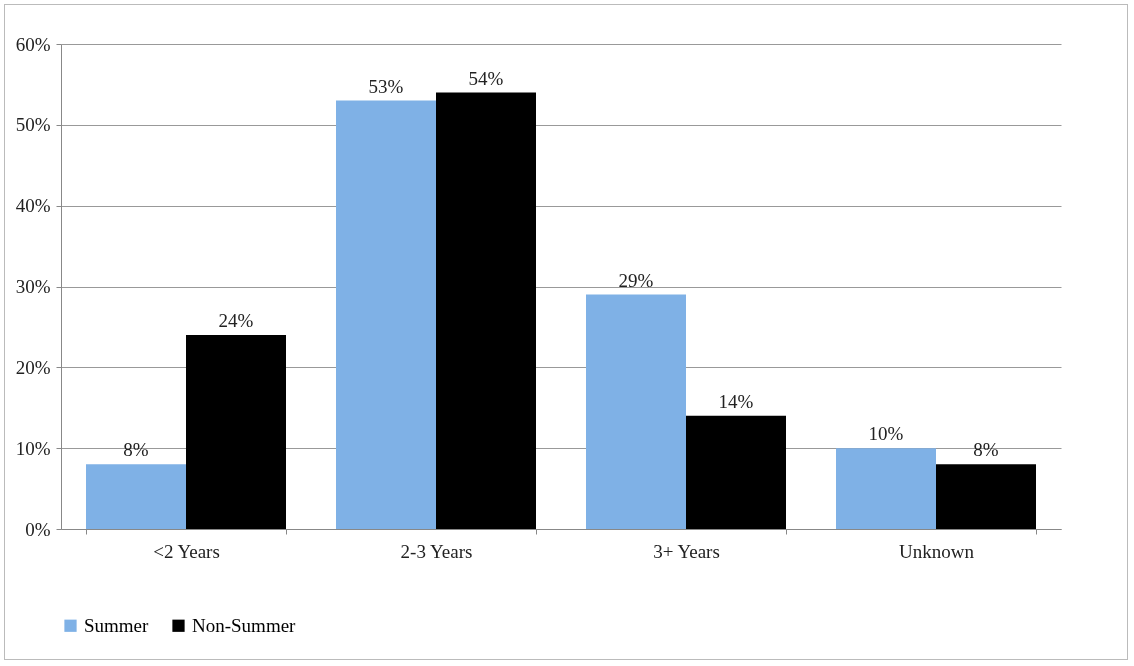 This screenshot has width=1134, height=666. What do you see at coordinates (38, 529) in the screenshot?
I see `y-tick-label: 0%` at bounding box center [38, 529].